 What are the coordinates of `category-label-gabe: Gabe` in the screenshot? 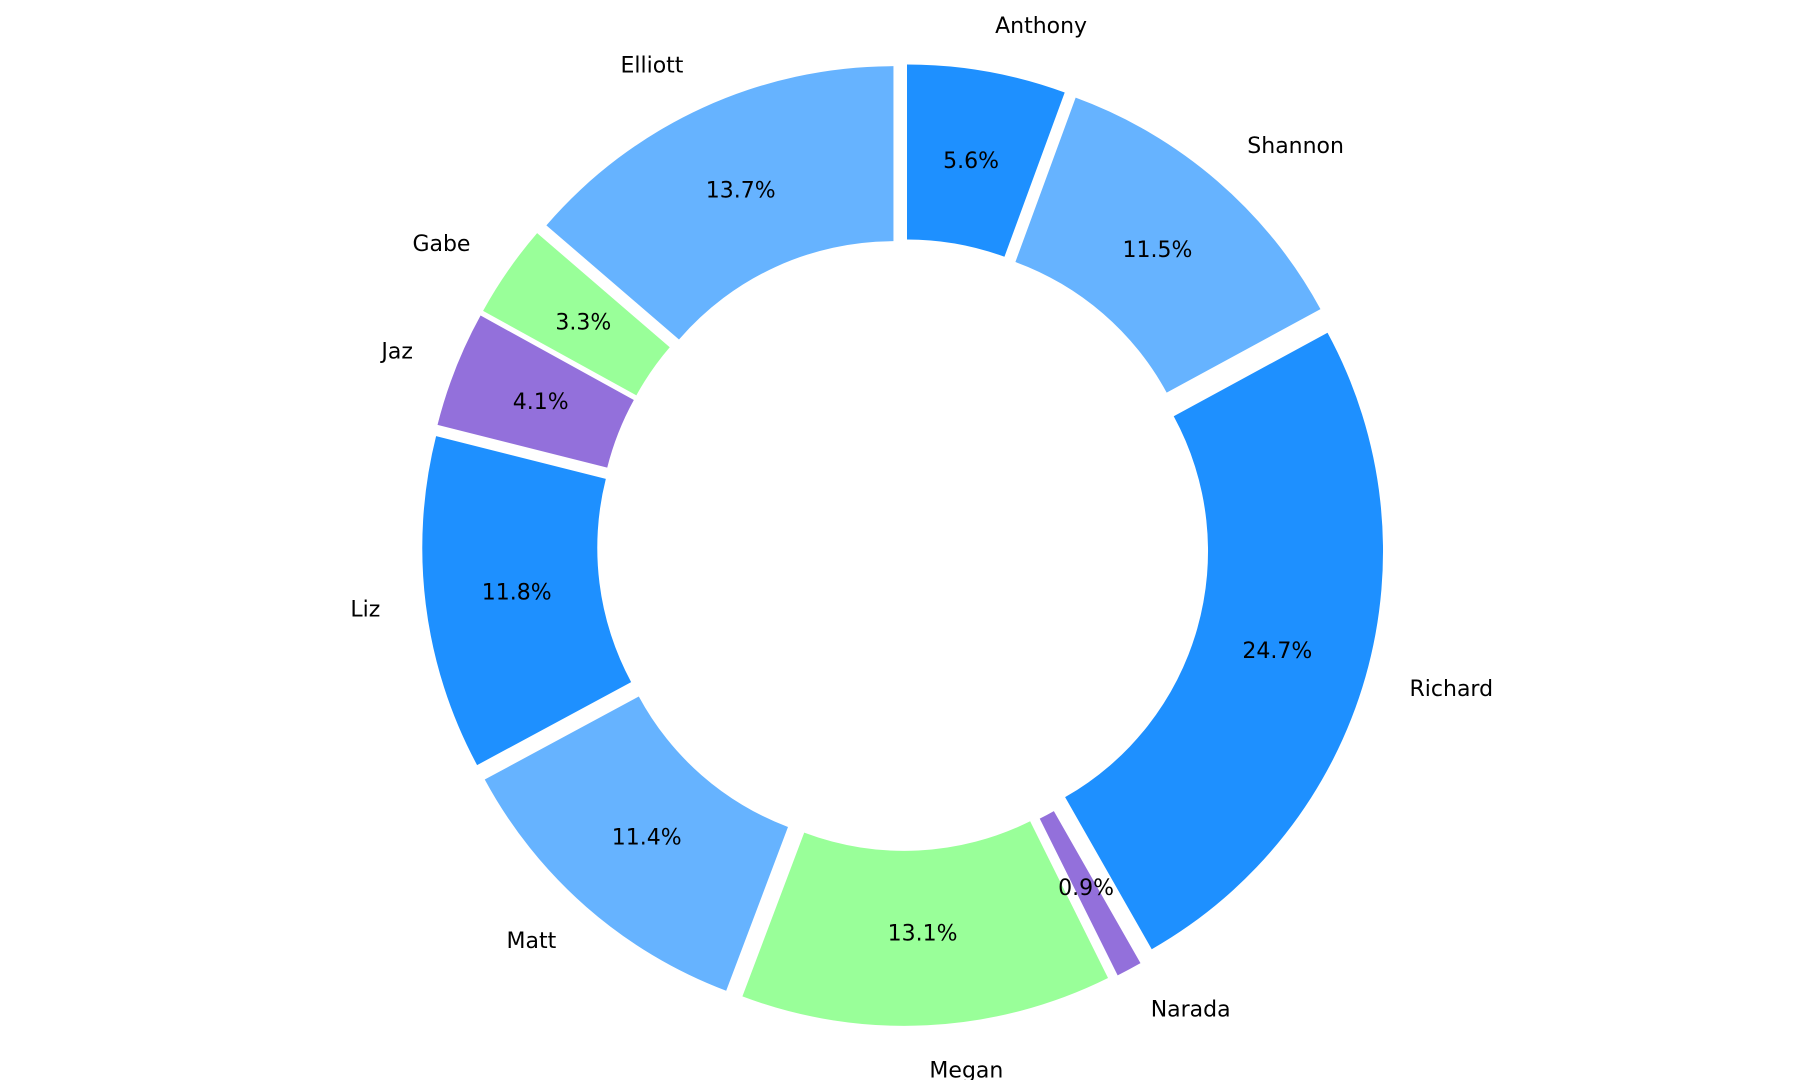 It's located at (441, 244).